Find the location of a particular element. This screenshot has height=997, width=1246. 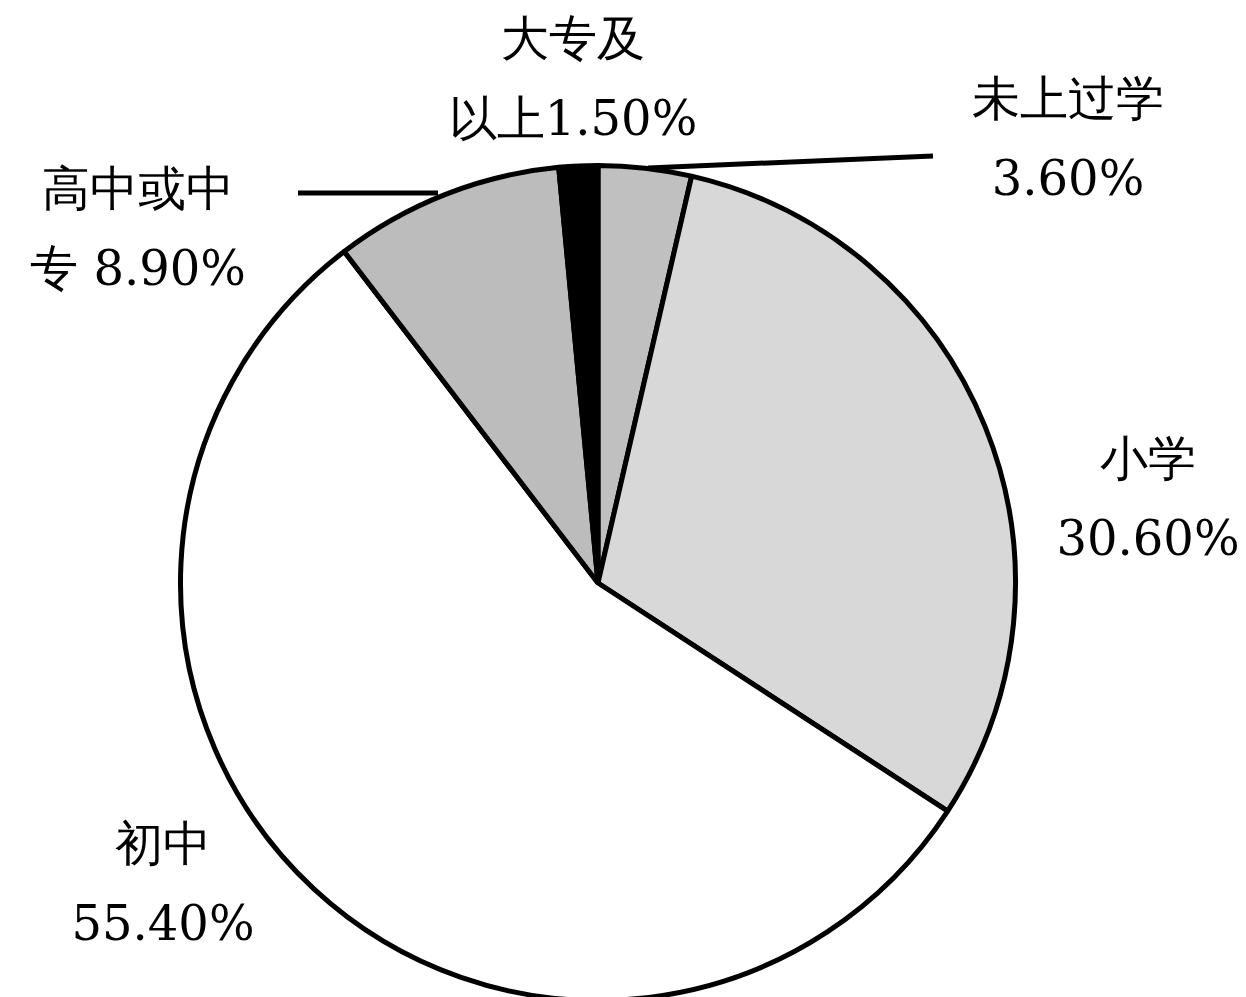

slice-label: 高中或中专 8.90% is located at coordinates (138, 228).